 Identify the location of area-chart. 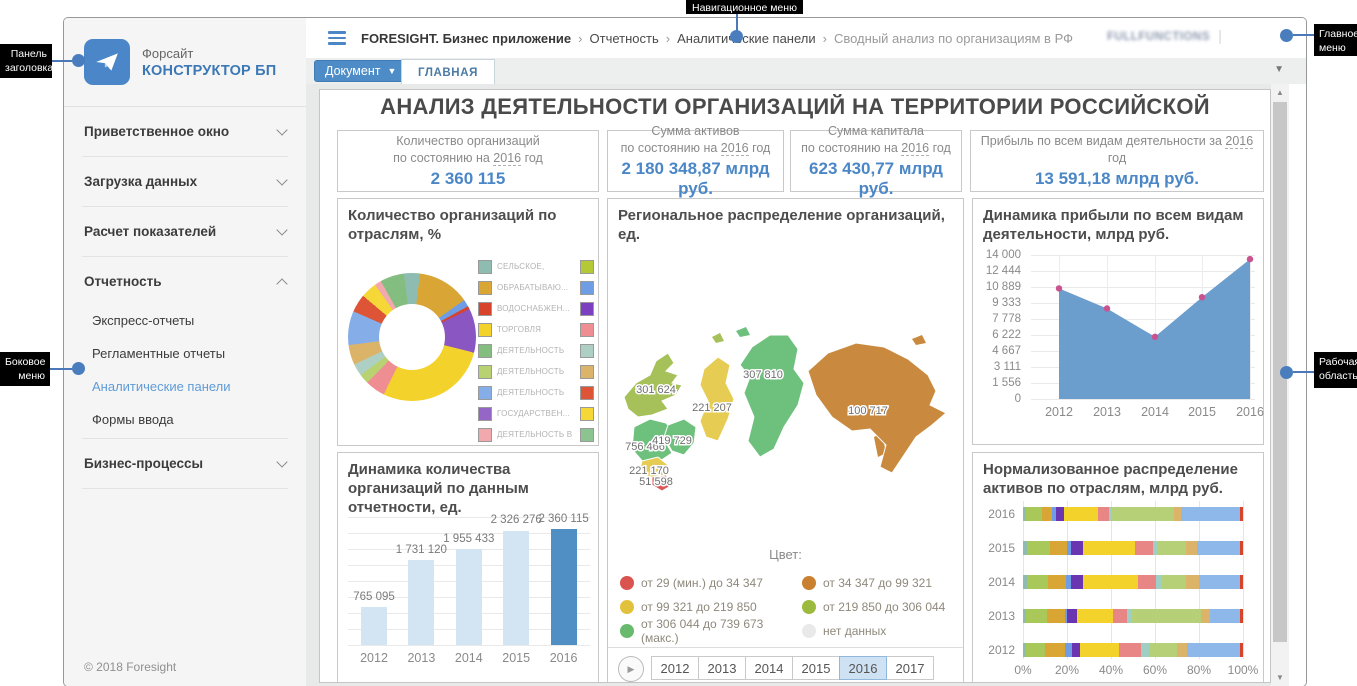
(1143, 327).